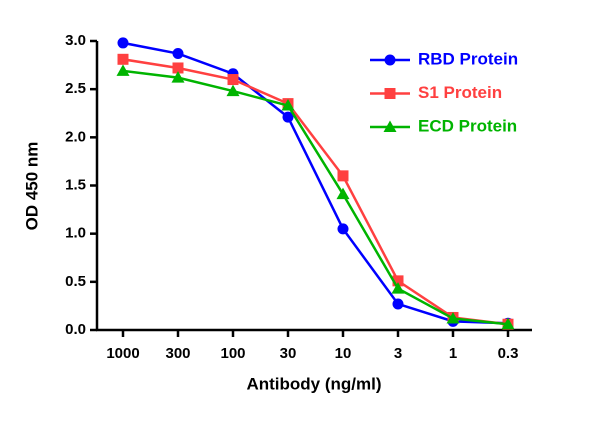 This screenshot has width=600, height=421. What do you see at coordinates (122, 353) in the screenshot?
I see `x-tick-label: 1000` at bounding box center [122, 353].